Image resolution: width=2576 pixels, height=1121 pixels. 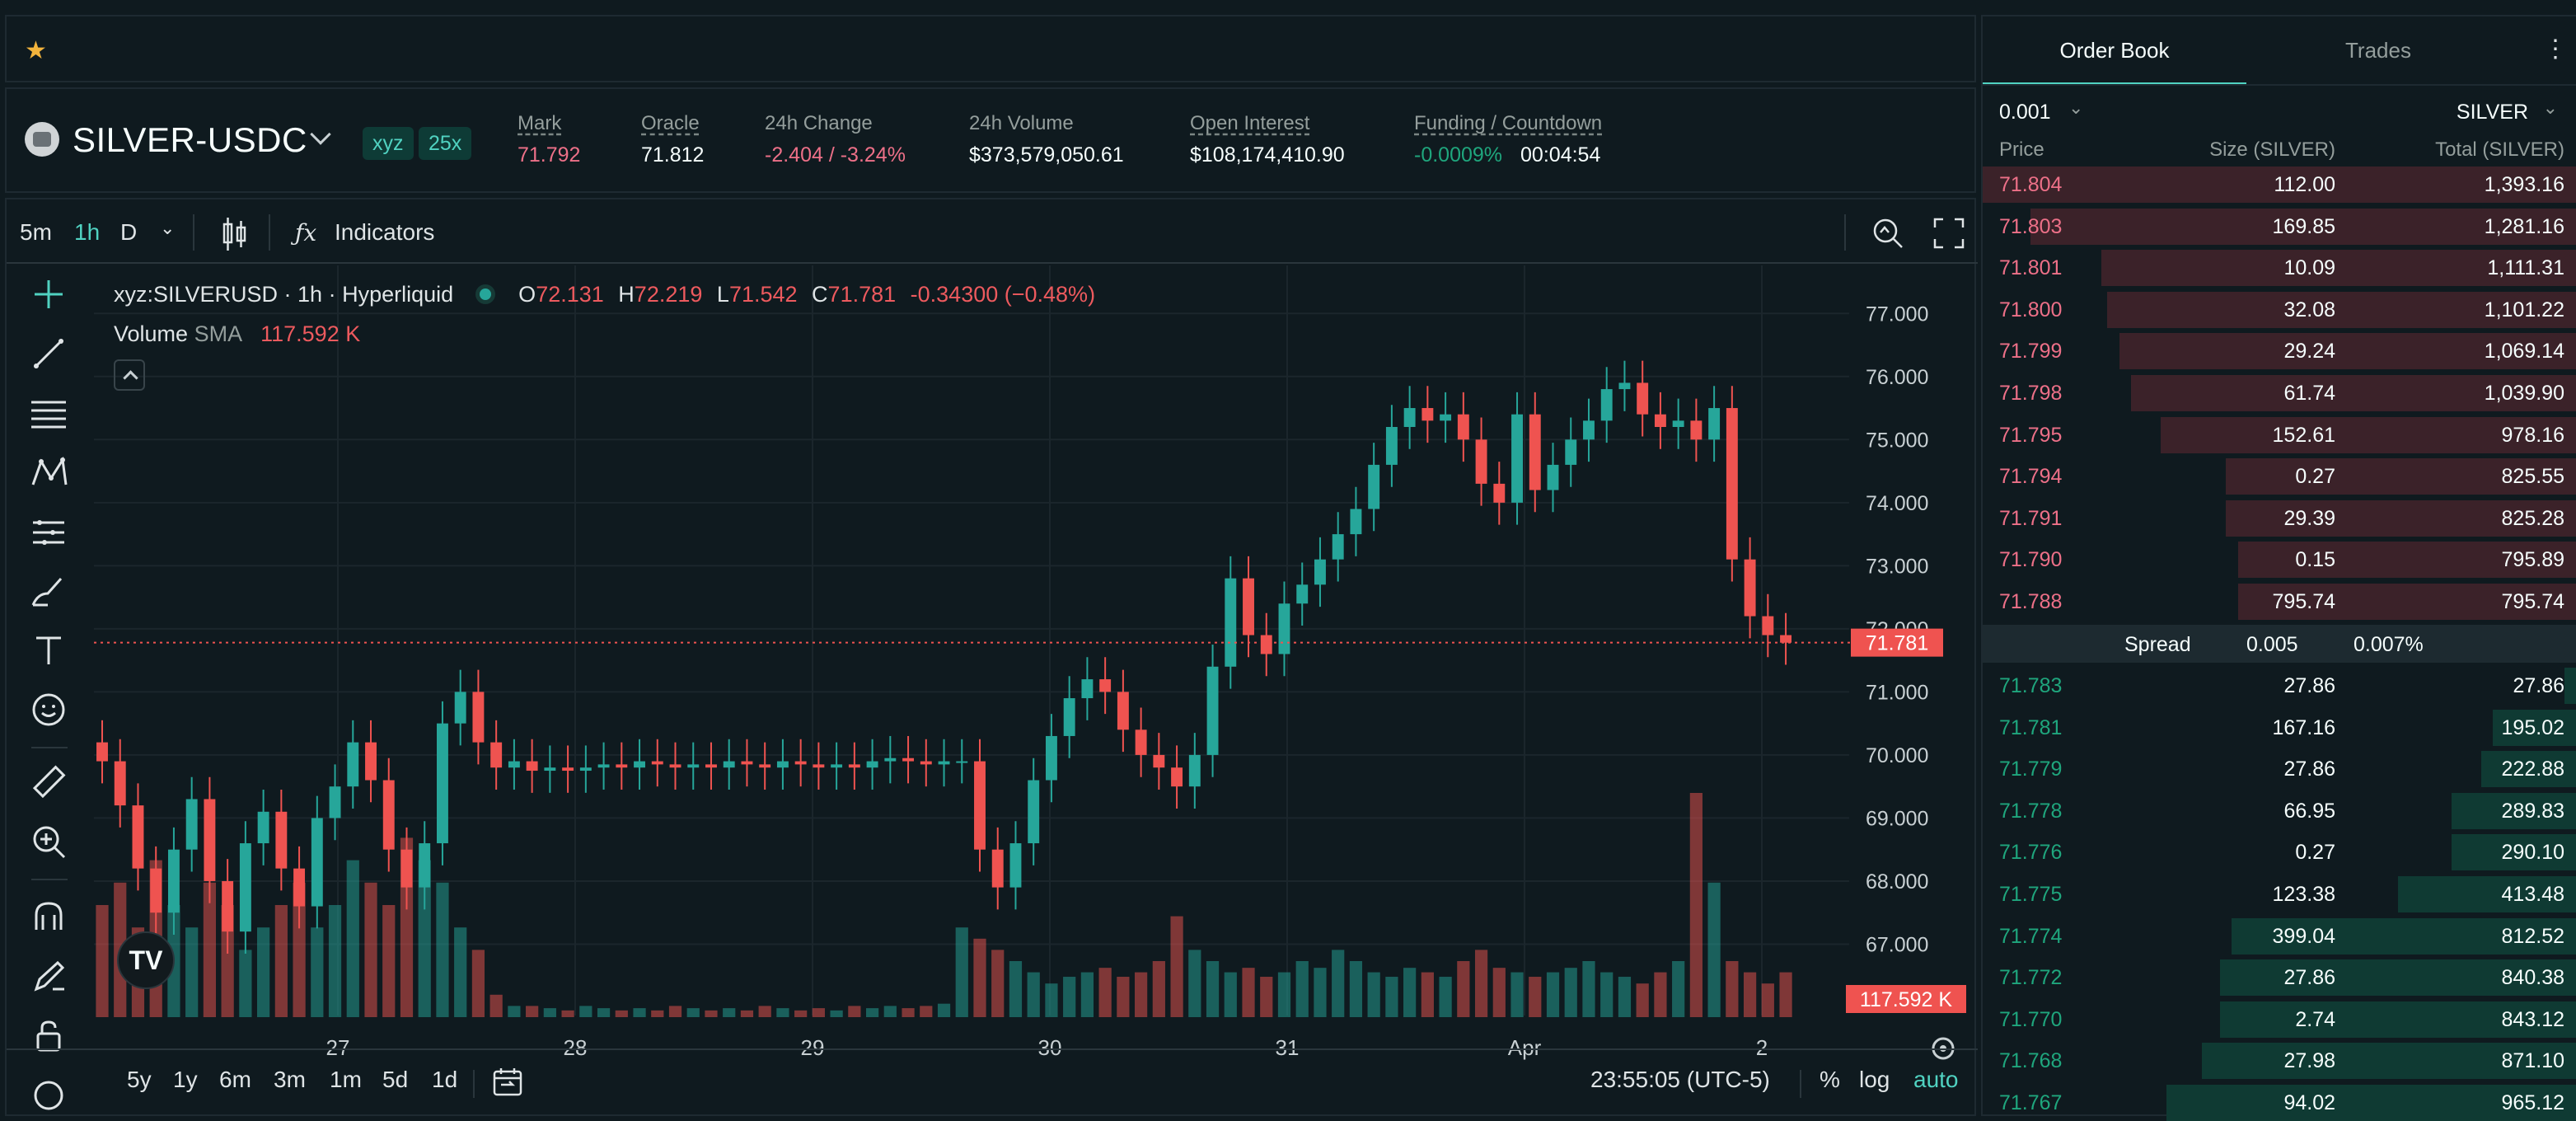 I want to click on bid-row: 71.783 27.86 27.86, so click(x=2279, y=685).